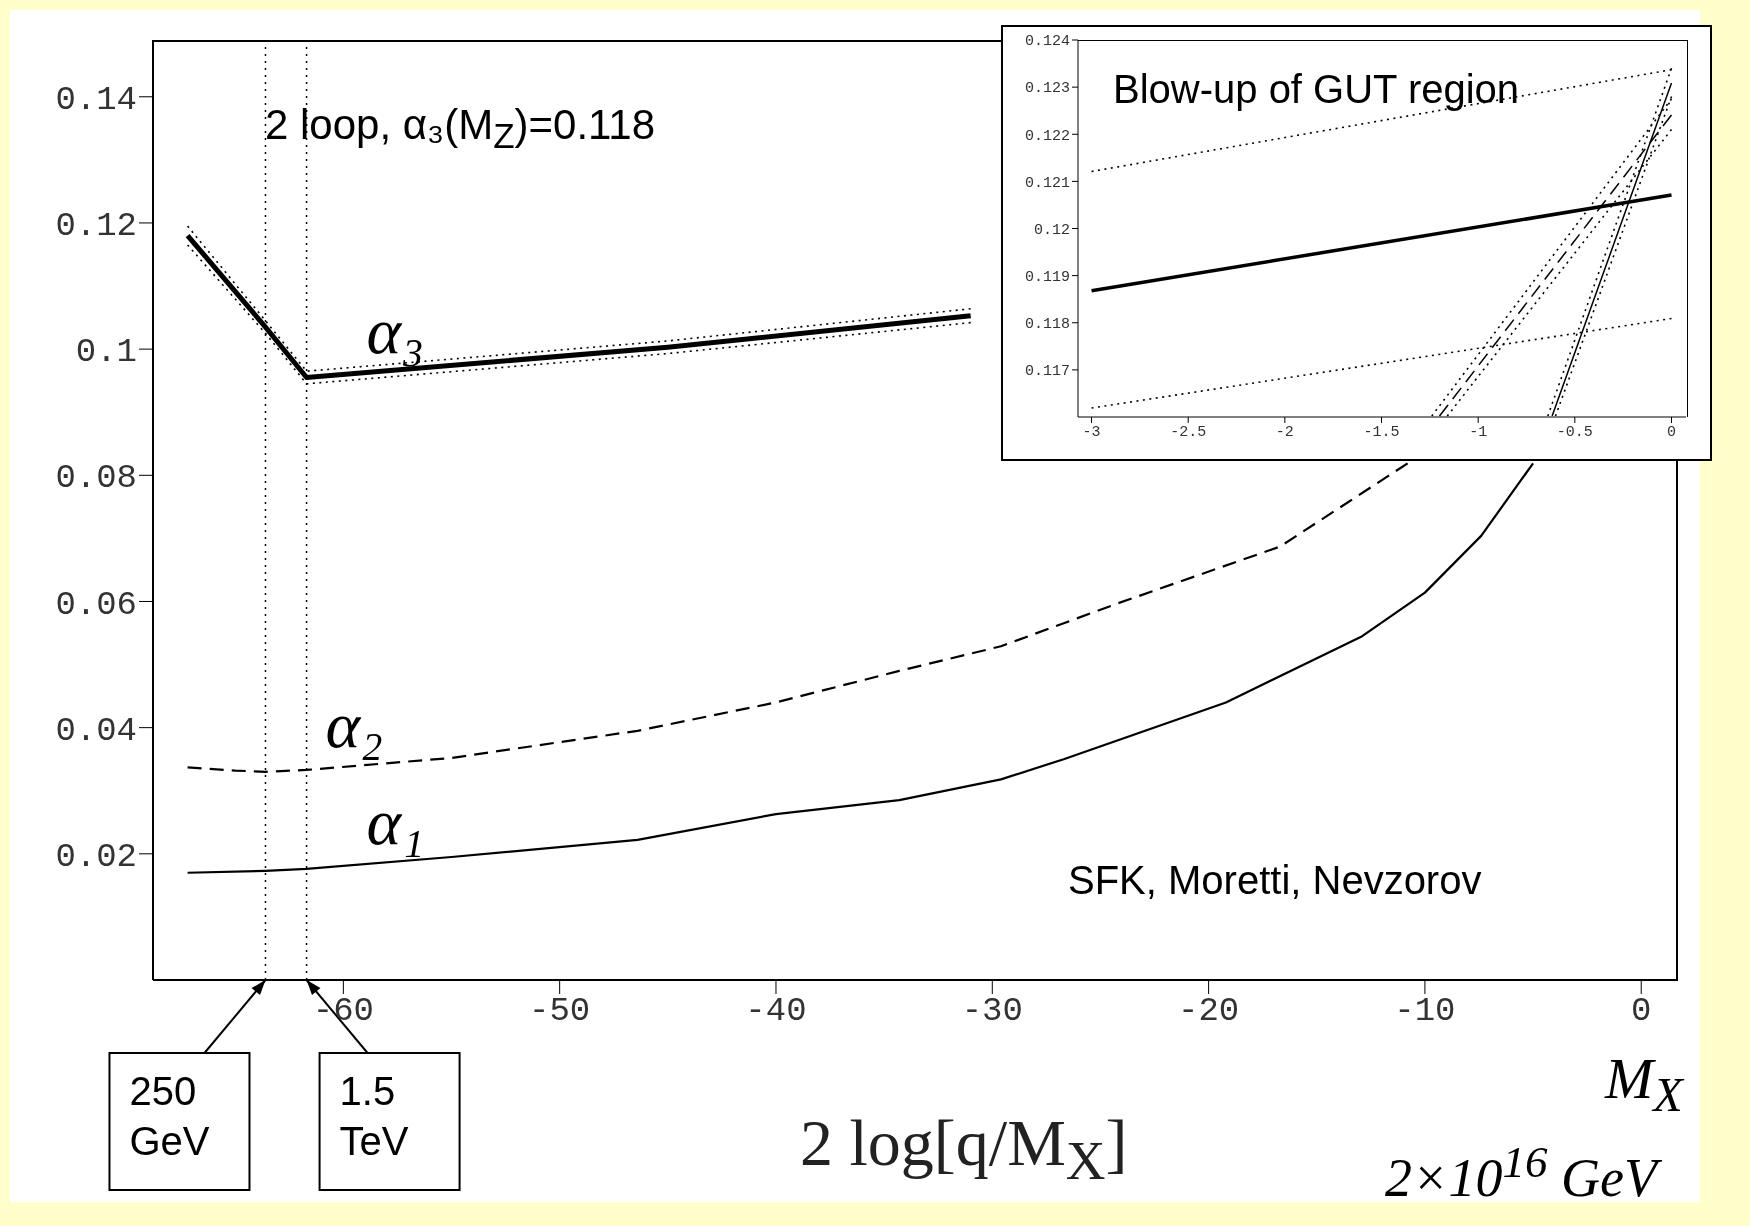 This screenshot has height=1226, width=1750. Describe the element at coordinates (354, 724) in the screenshot. I see `series-label: α₂` at that location.